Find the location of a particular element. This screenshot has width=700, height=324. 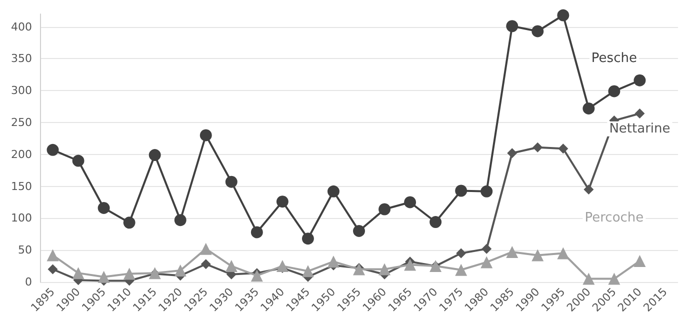

y-tick-label: 0 is located at coordinates (28, 282).